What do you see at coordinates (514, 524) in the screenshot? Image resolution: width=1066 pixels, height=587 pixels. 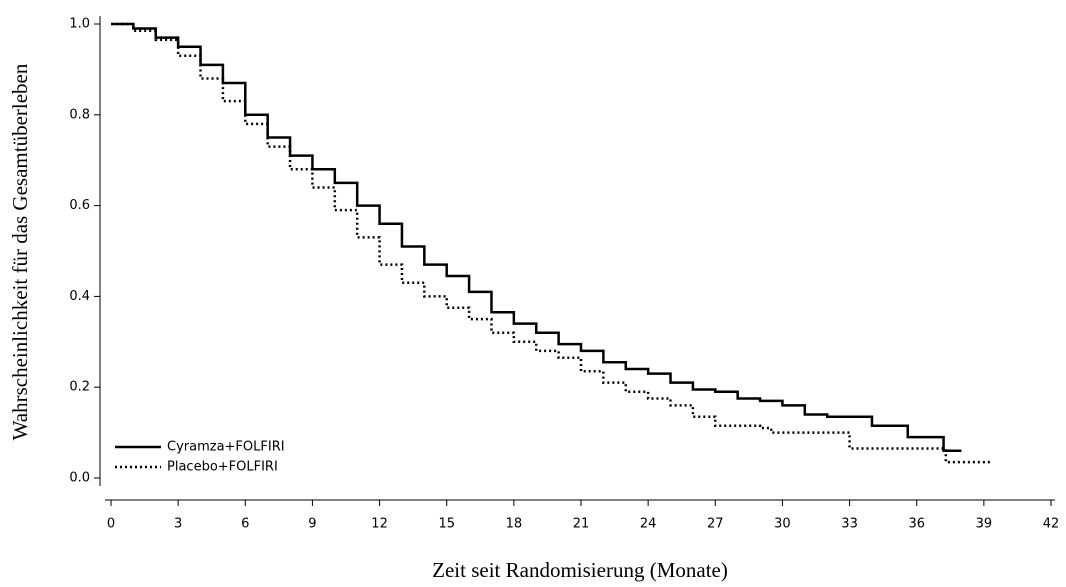 I see `x-tick-label: 18` at bounding box center [514, 524].